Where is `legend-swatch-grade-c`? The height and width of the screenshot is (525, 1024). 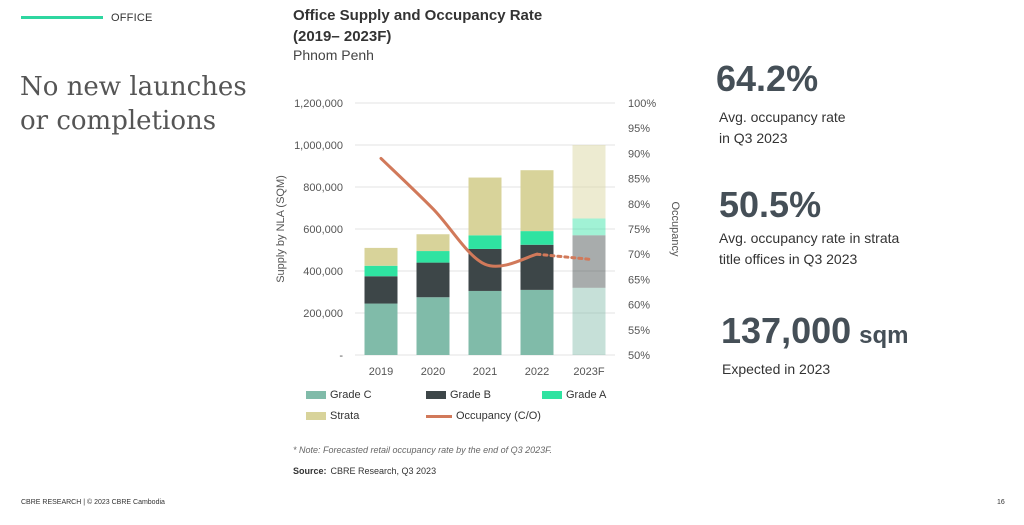 legend-swatch-grade-c is located at coordinates (316, 395).